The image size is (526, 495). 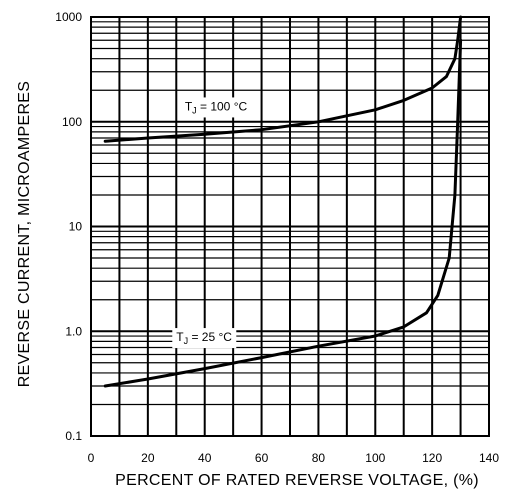 What do you see at coordinates (73, 331) in the screenshot?
I see `y-tick-label: 1.0` at bounding box center [73, 331].